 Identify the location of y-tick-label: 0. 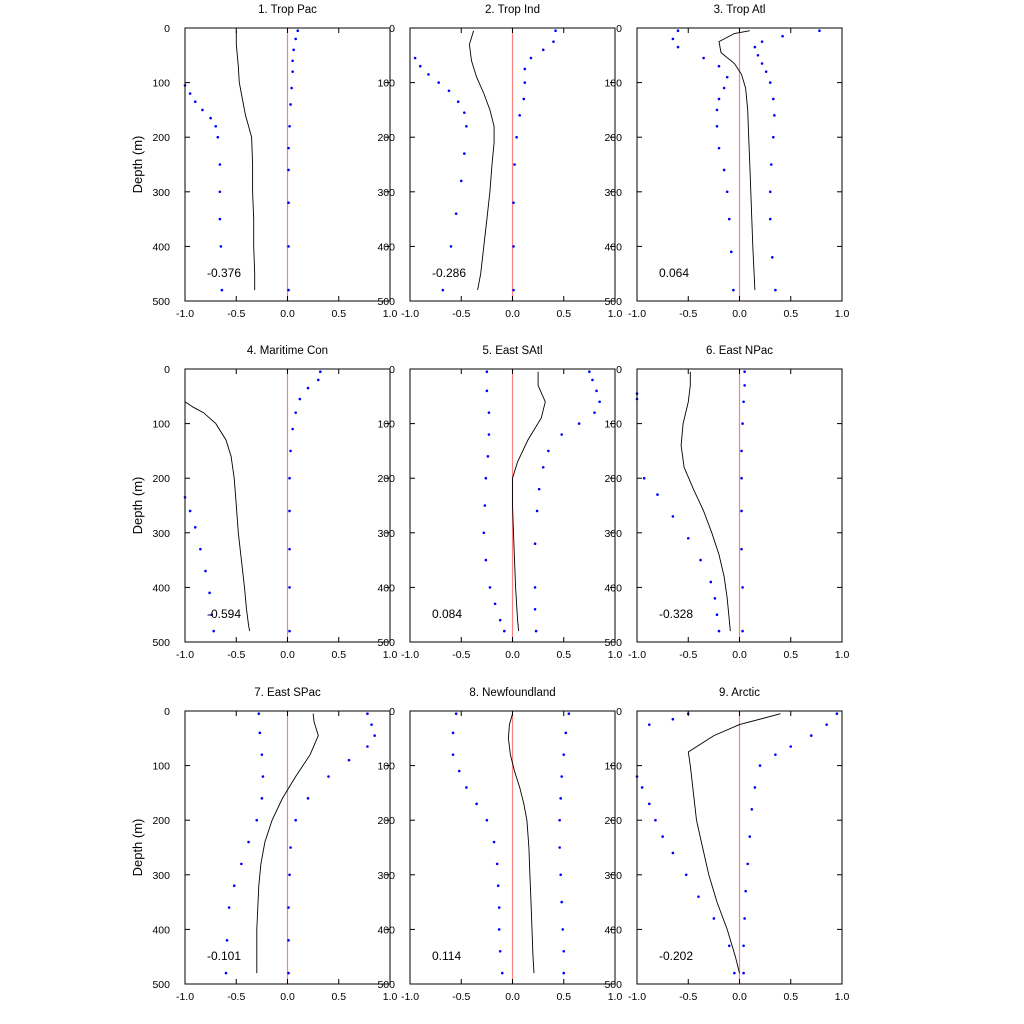
(167, 712).